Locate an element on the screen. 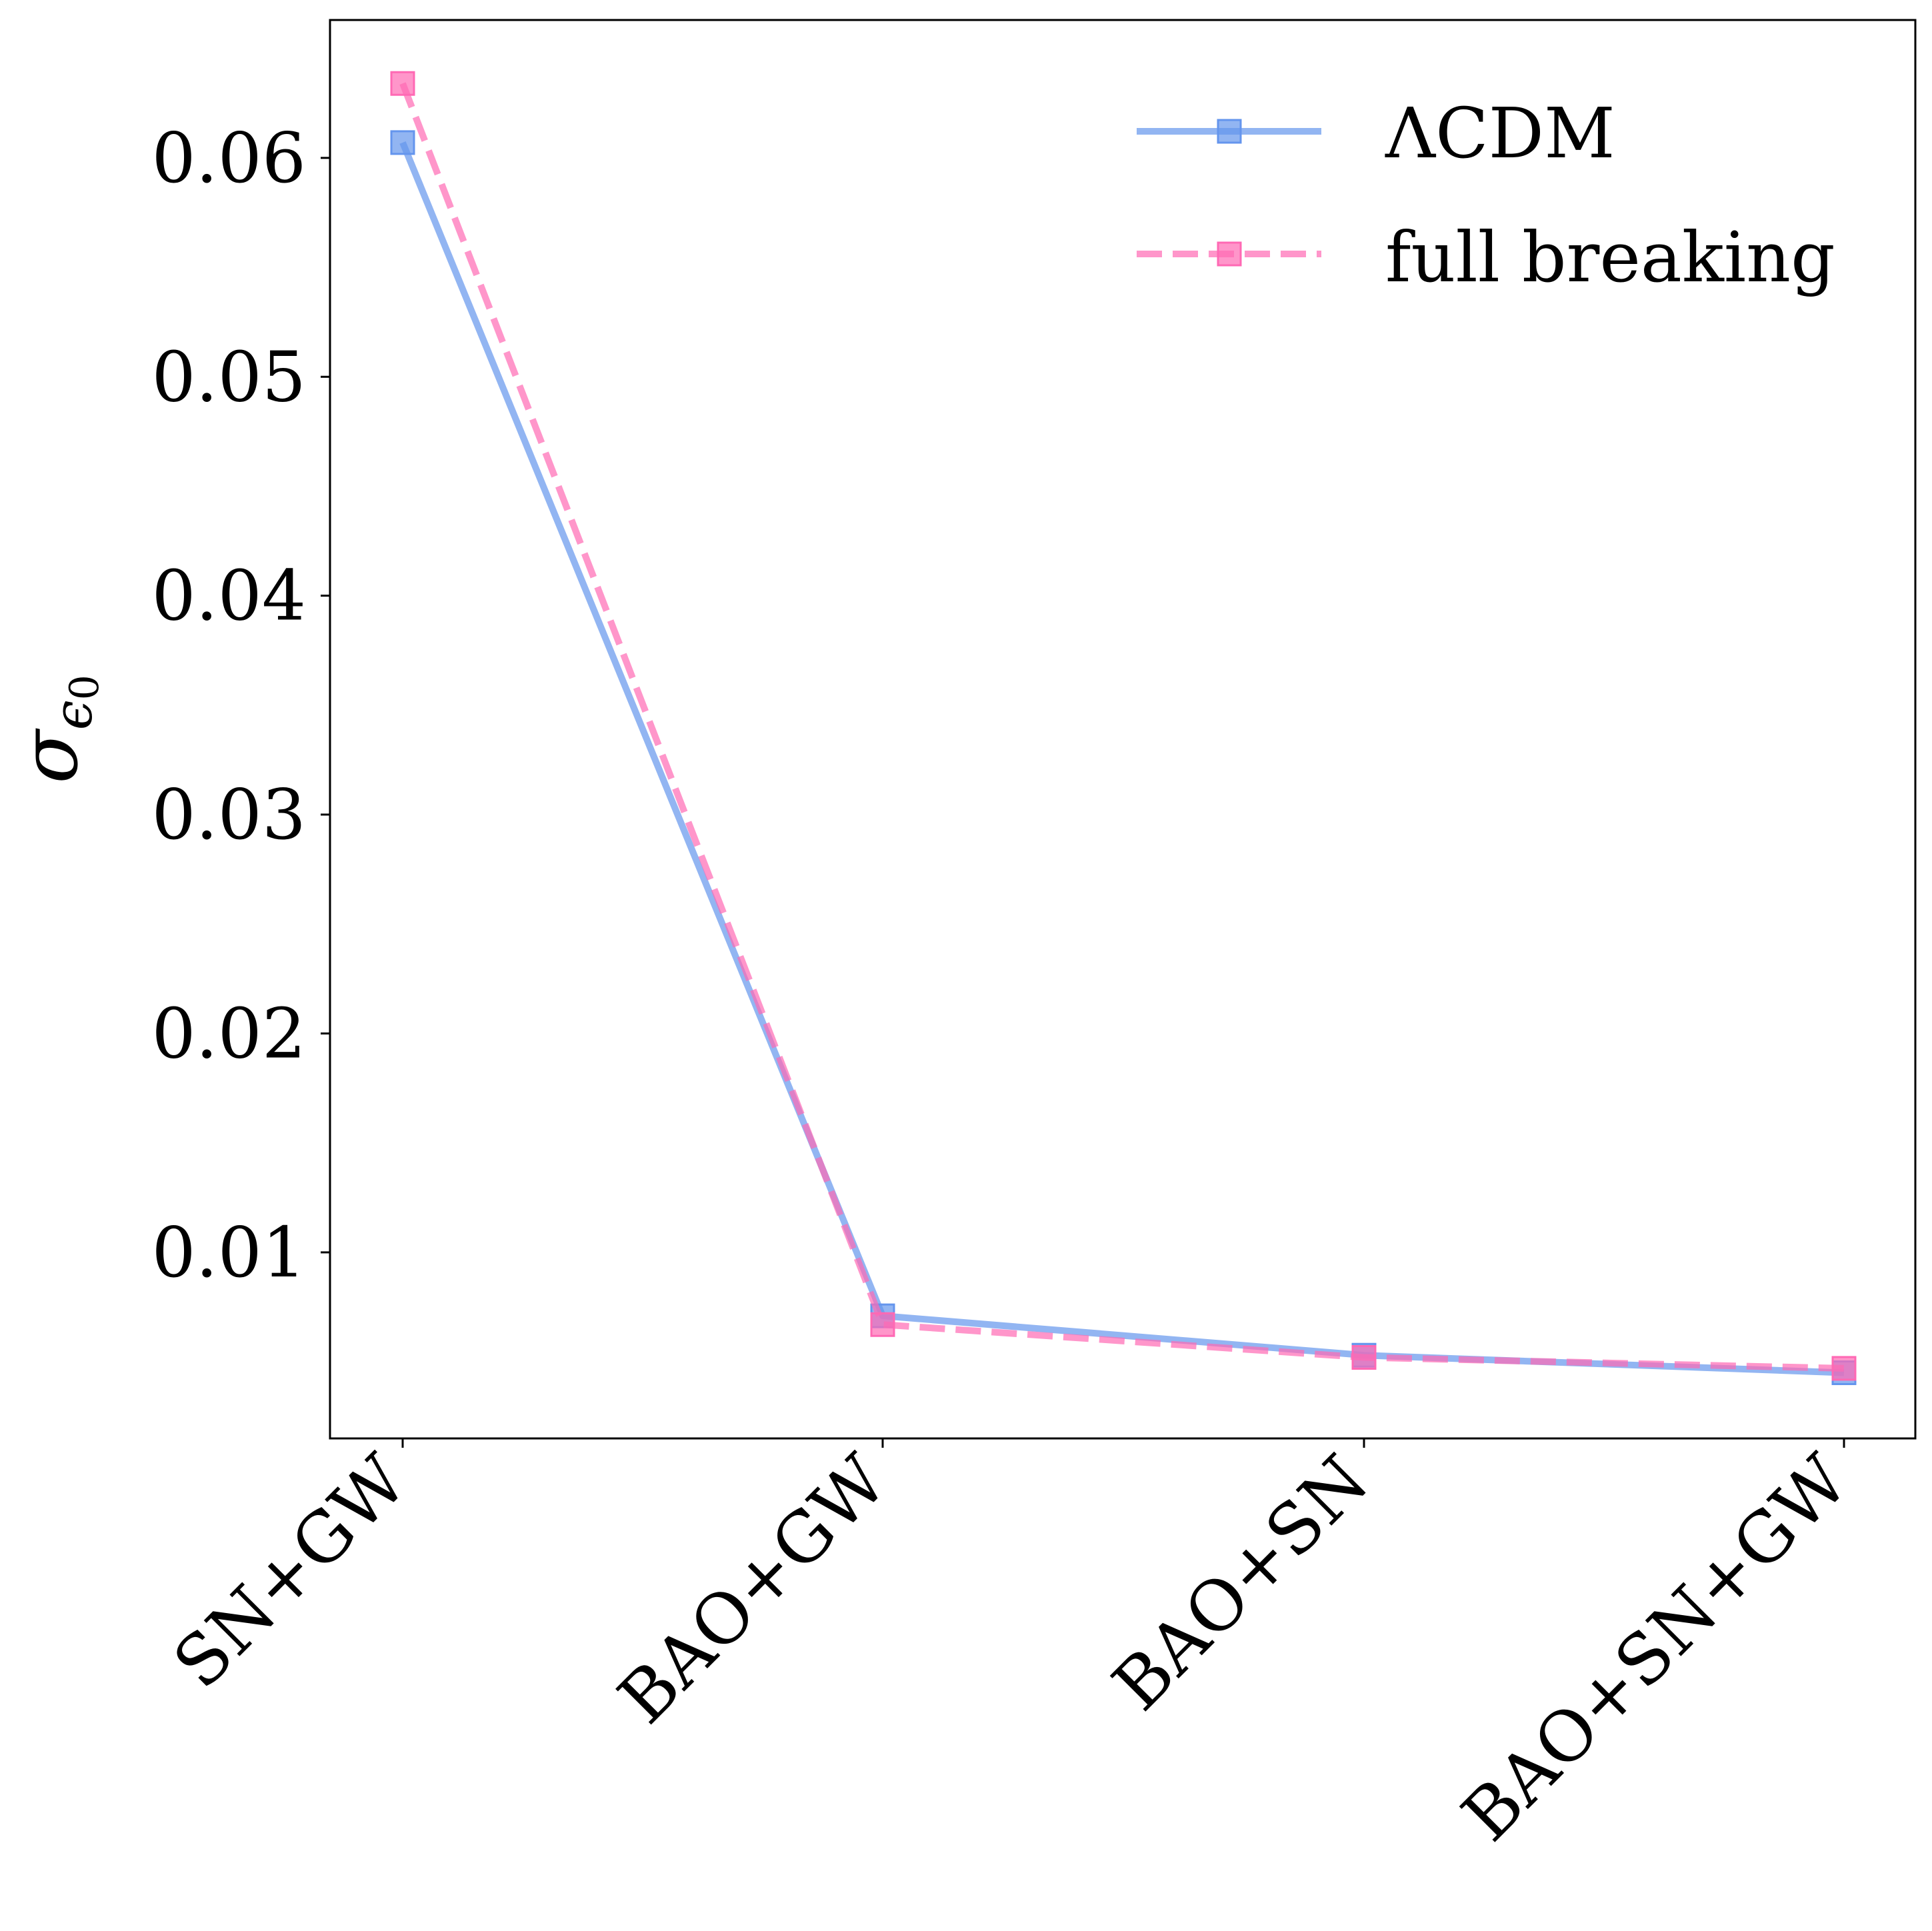 The image size is (1932, 1931). y-axis-label-subscript-index: 0 is located at coordinates (84, 687).